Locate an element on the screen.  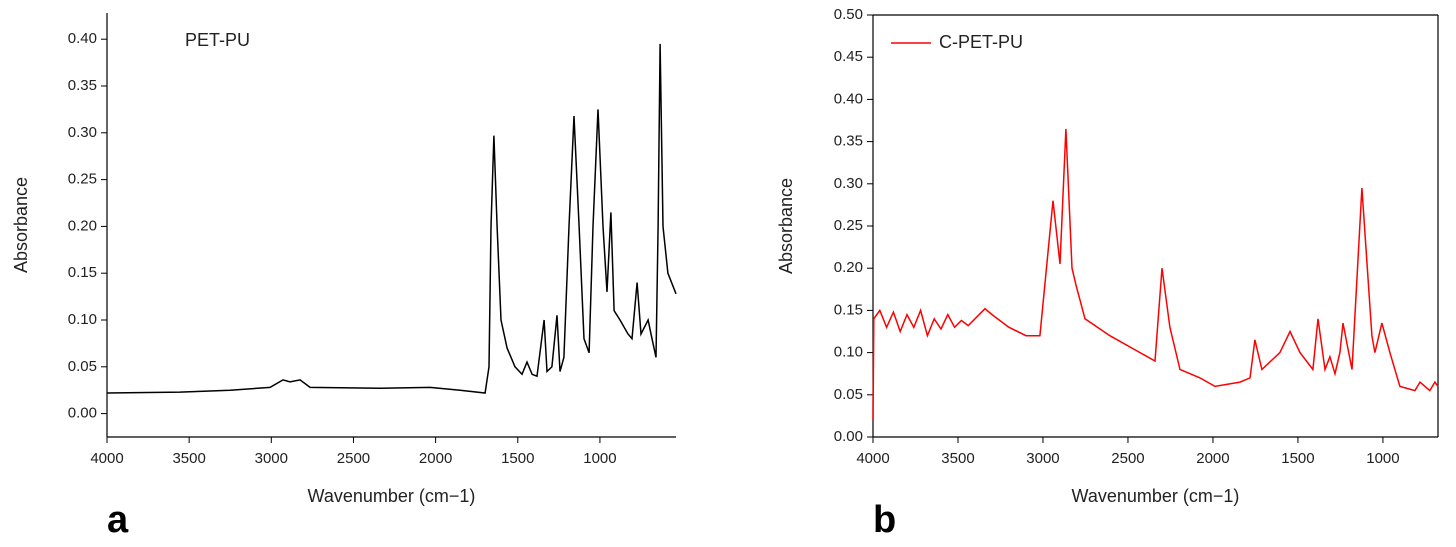
y-tick-label: 0.45 is located at coordinates (848, 56).